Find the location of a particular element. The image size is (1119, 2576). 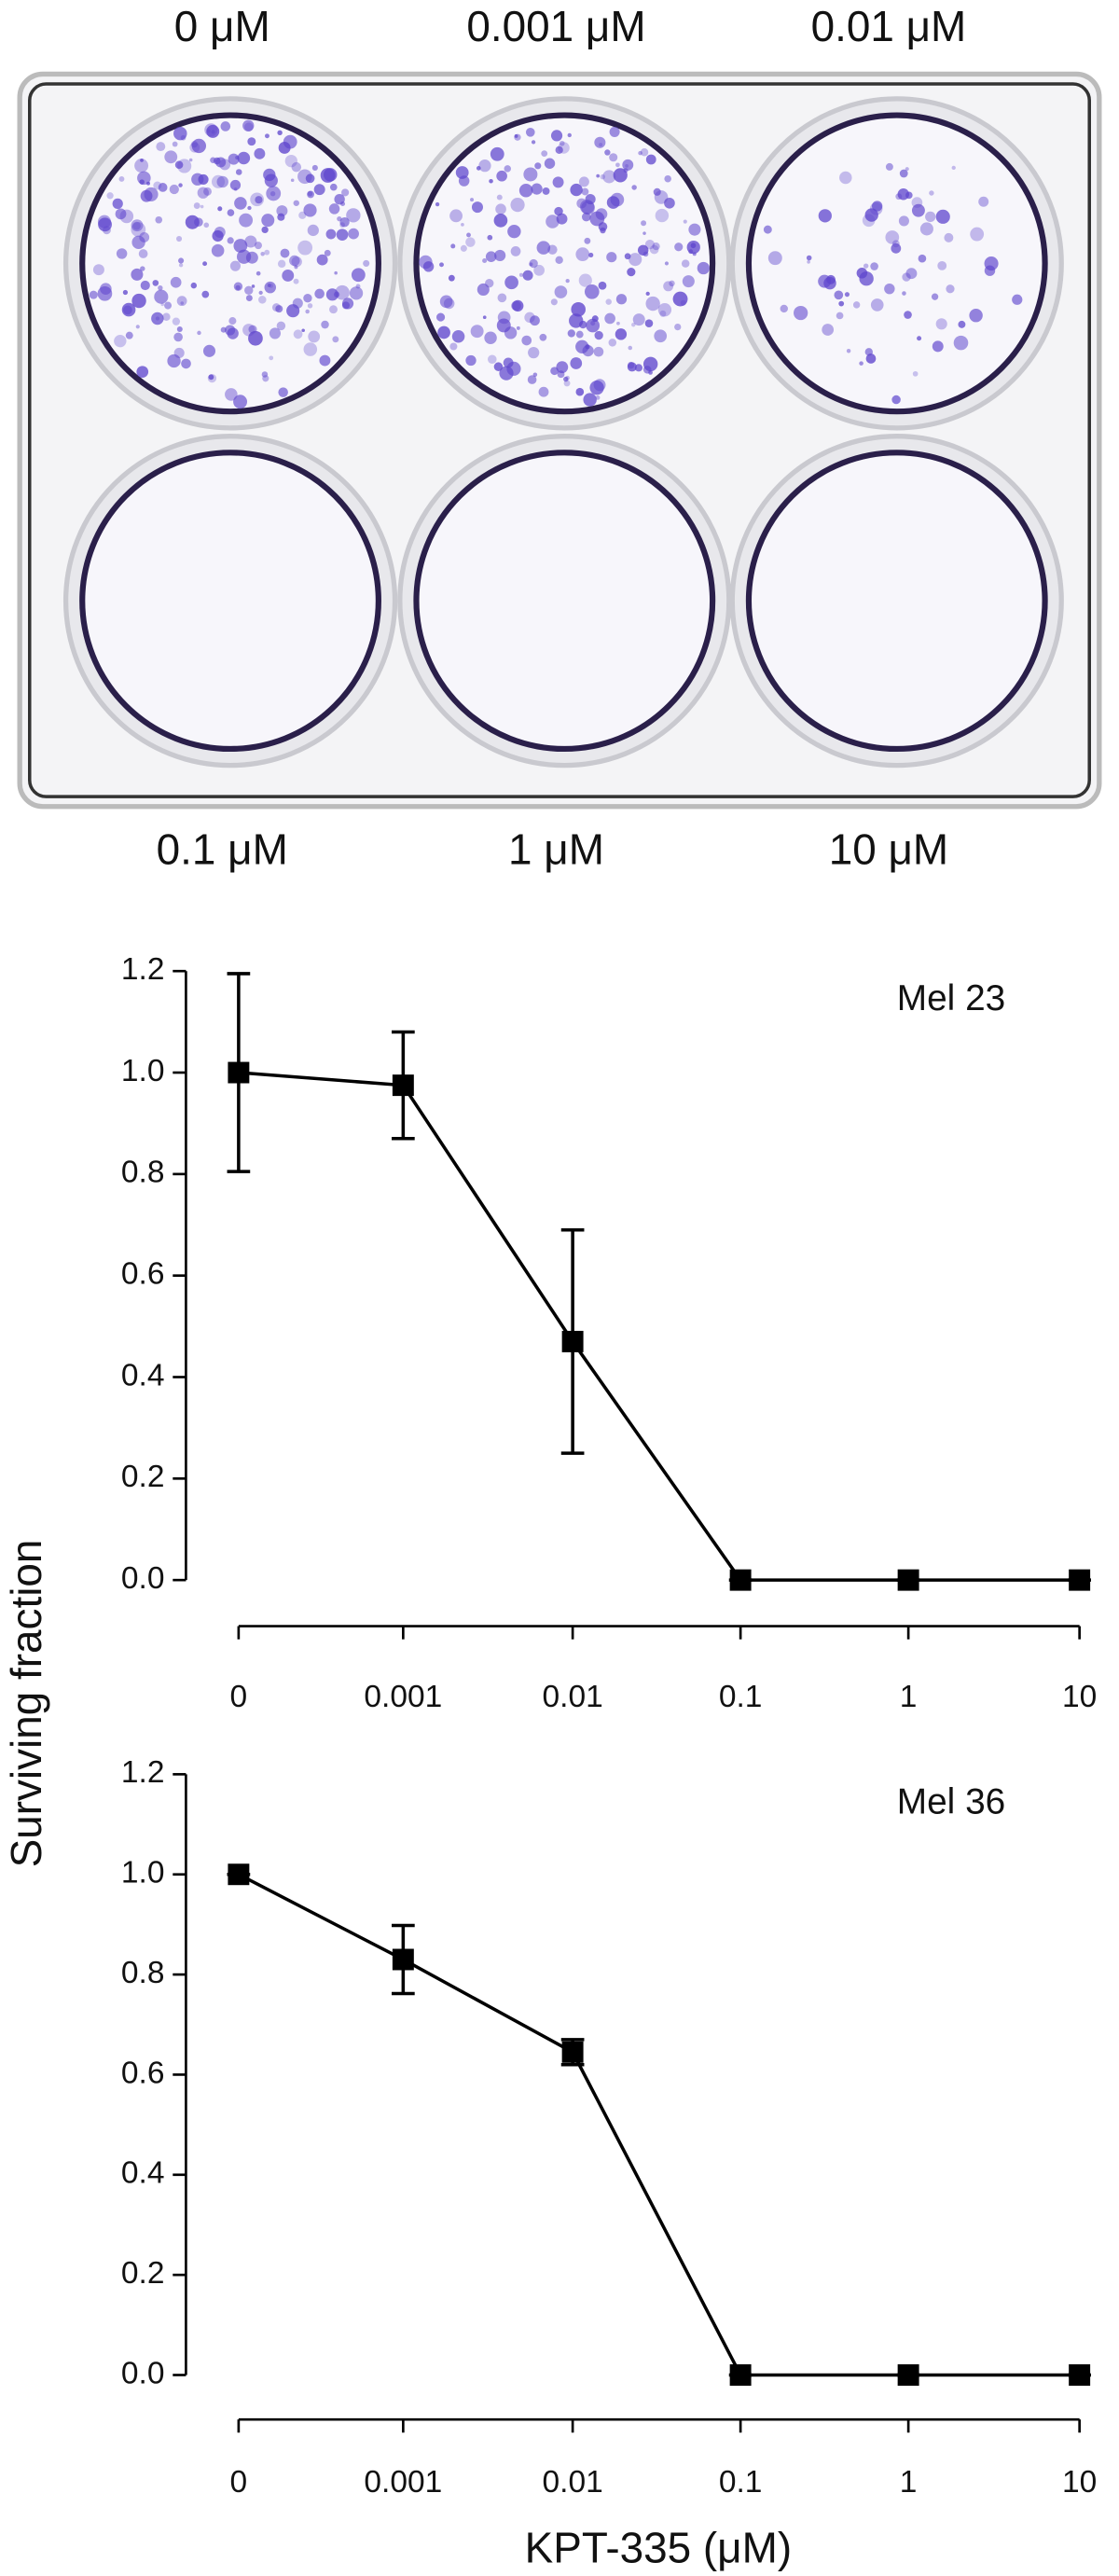

x-tick-label: 10 is located at coordinates (1079, 1697).